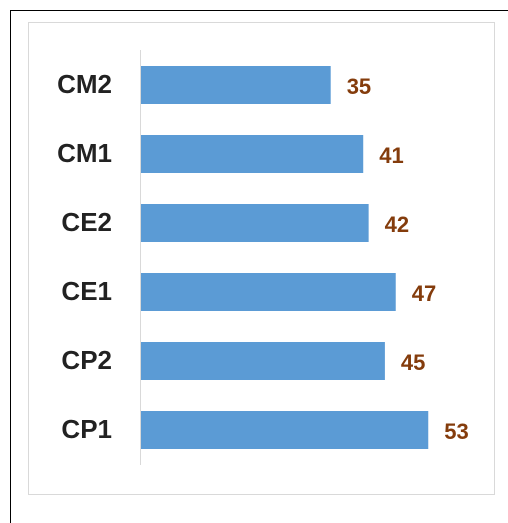 The height and width of the screenshot is (523, 508). Describe the element at coordinates (397, 224) in the screenshot. I see `value-label: 42` at that location.